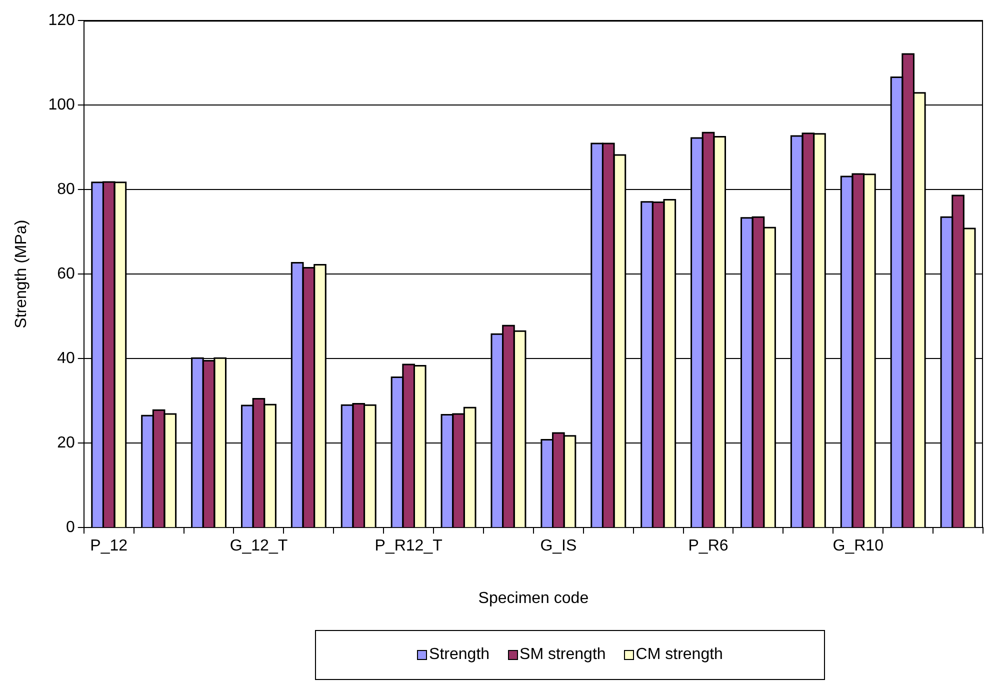 The image size is (995, 686). I want to click on legend-label: SM strength, so click(563, 655).